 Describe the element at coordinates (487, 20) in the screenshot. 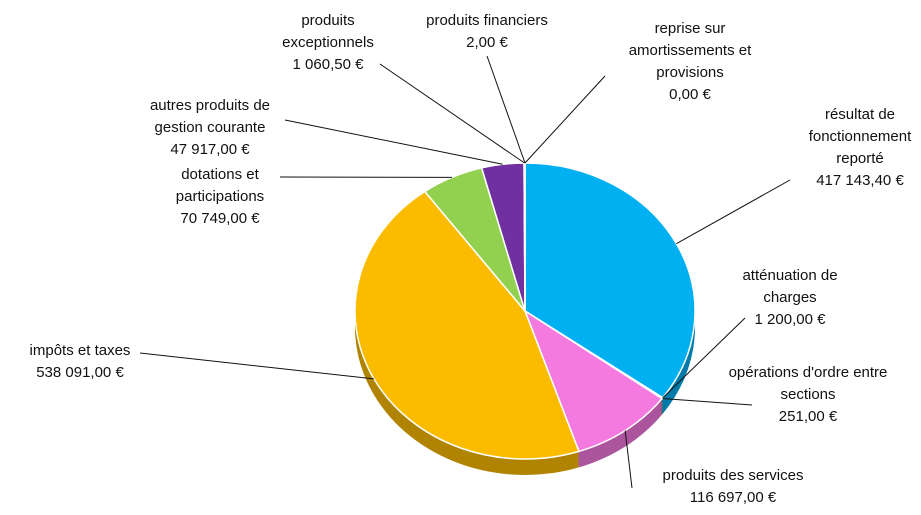

I see `category-name: produits financiers` at that location.